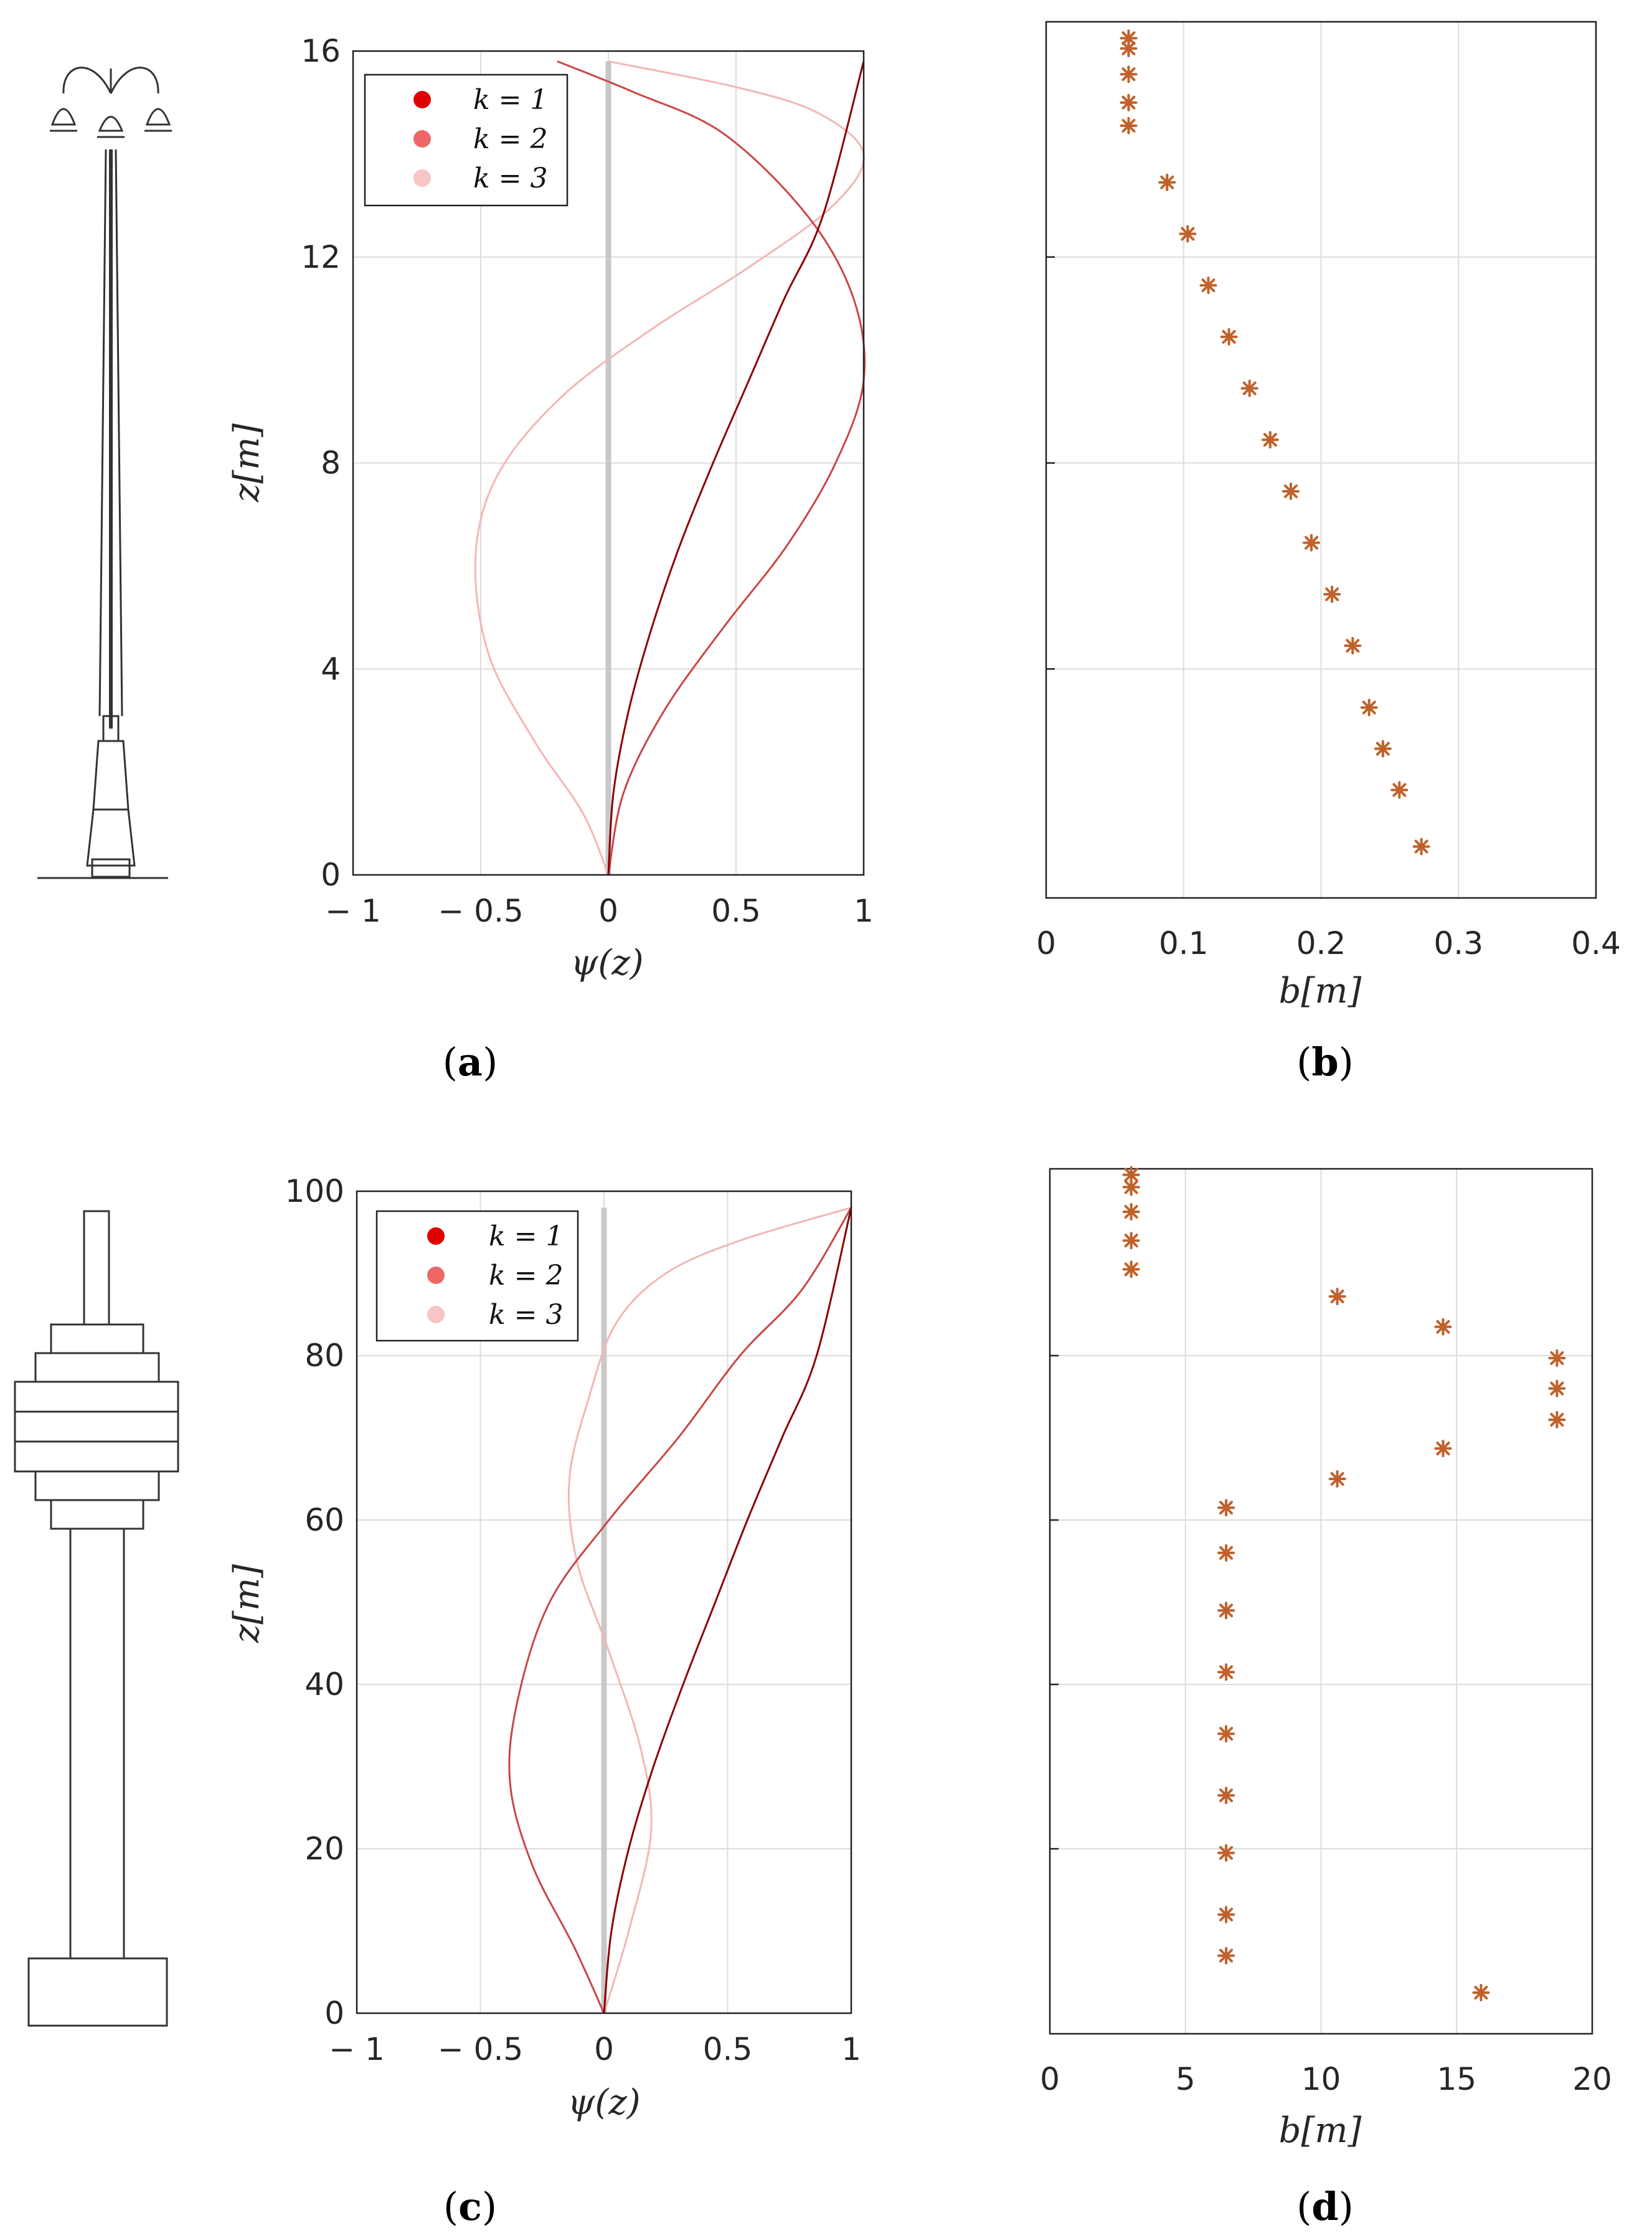 This screenshot has height=2238, width=1652. Describe the element at coordinates (526, 1315) in the screenshot. I see `panel-c-legend-label-3: k = 3` at that location.